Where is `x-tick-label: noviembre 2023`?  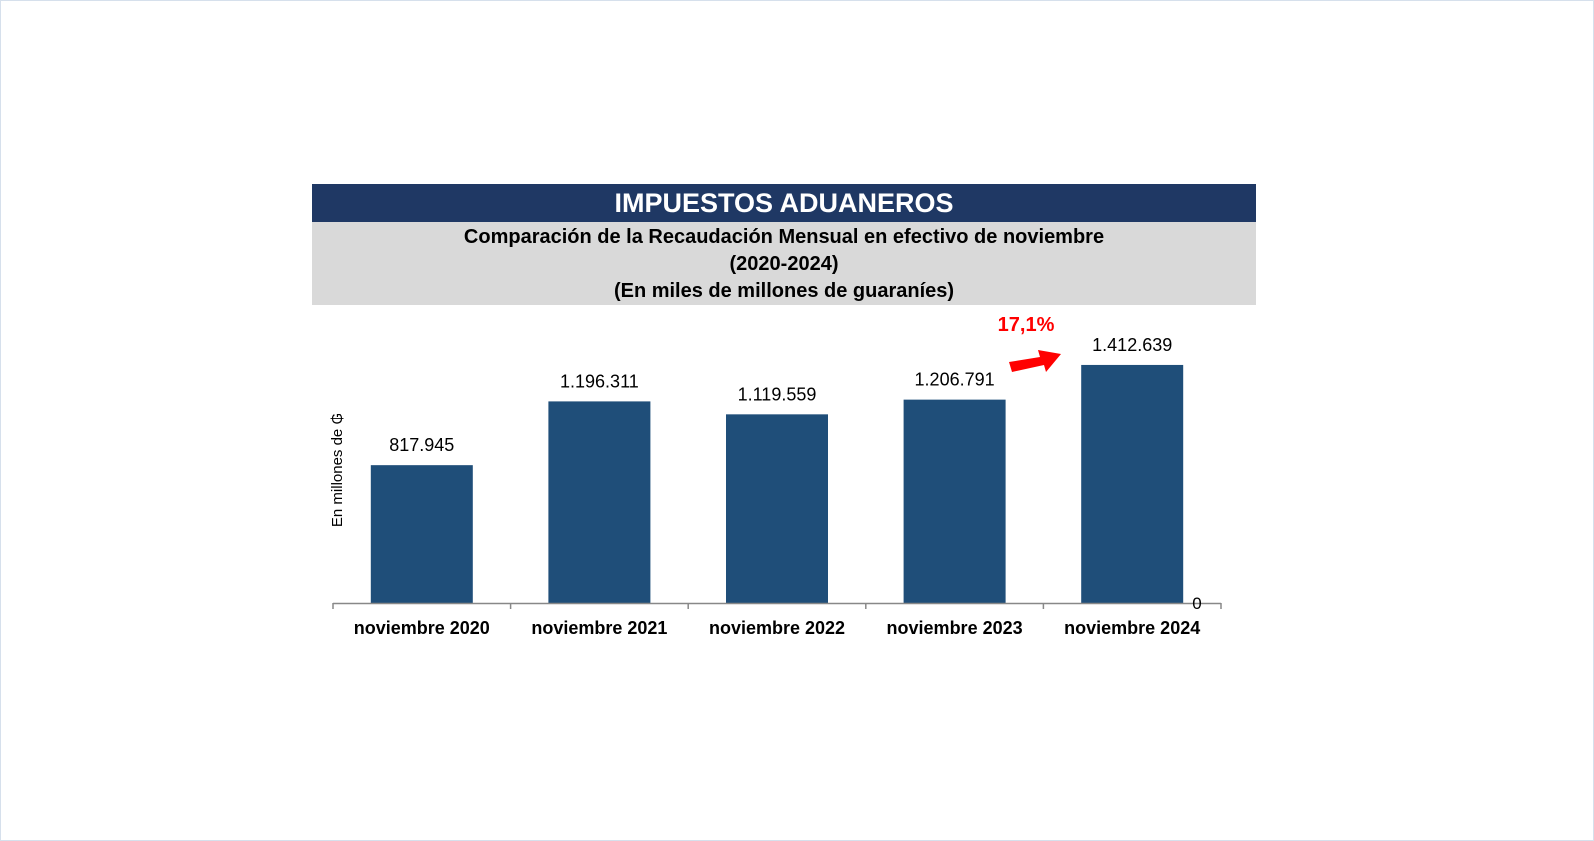
x-tick-label: noviembre 2023 is located at coordinates (955, 628).